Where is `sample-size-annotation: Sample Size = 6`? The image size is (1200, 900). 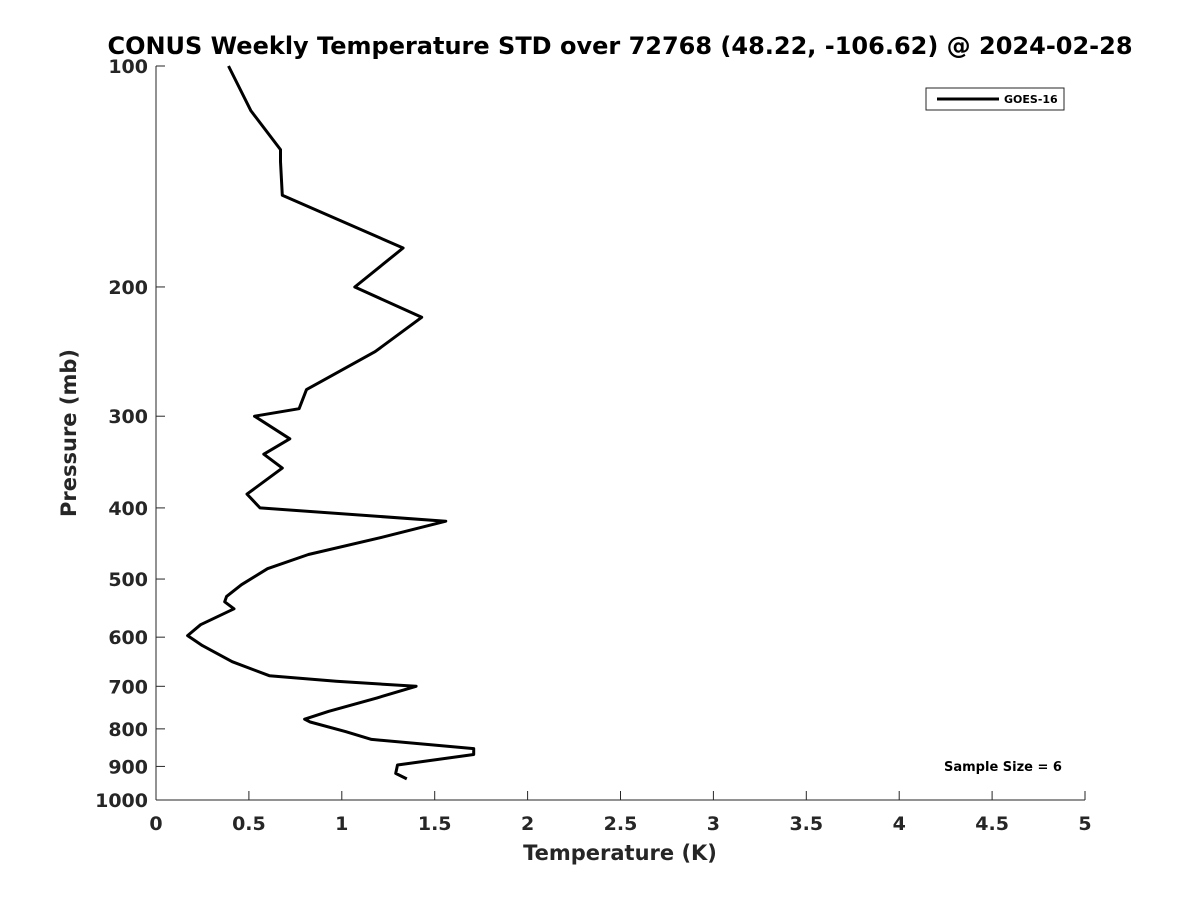 sample-size-annotation: Sample Size = 6 is located at coordinates (1003, 767).